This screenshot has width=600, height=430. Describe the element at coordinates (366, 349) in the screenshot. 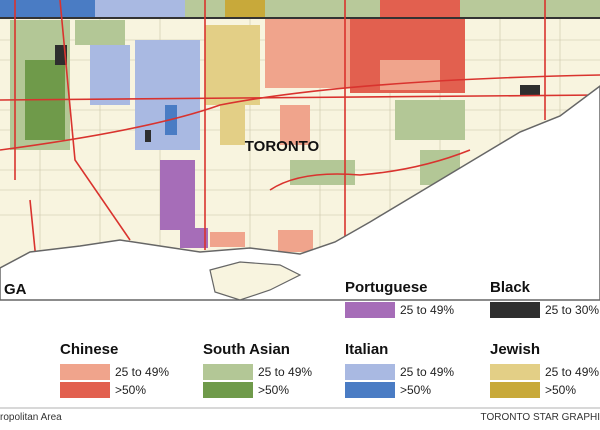

I see `legend-group: Italian` at that location.